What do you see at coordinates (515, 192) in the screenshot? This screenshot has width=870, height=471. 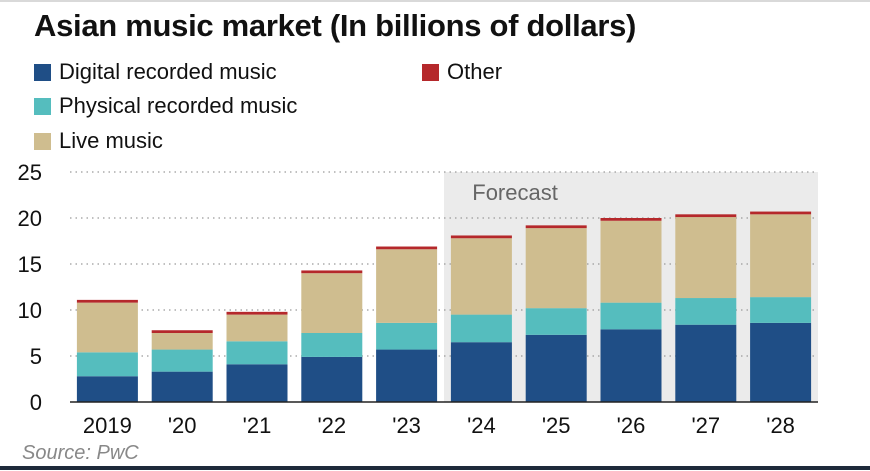 I see `forecast-label: Forecast` at bounding box center [515, 192].